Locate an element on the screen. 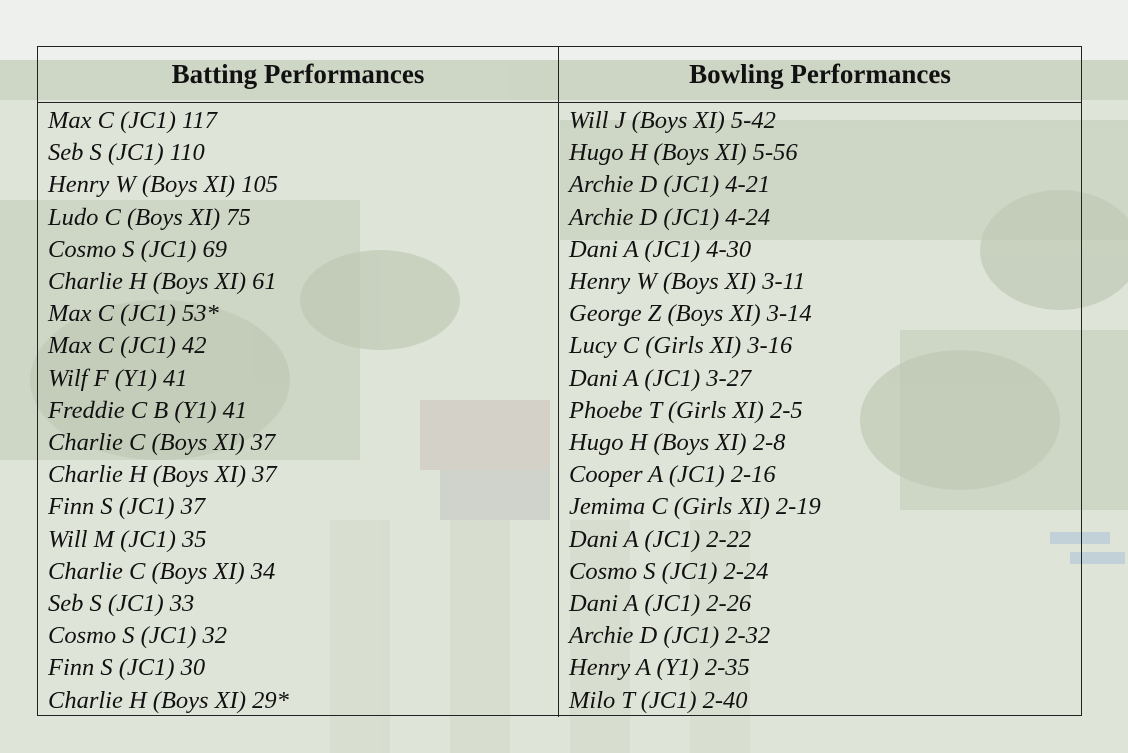 This screenshot has height=753, width=1128. batting-entry: Seb S (JC1) 33 is located at coordinates (121, 604).